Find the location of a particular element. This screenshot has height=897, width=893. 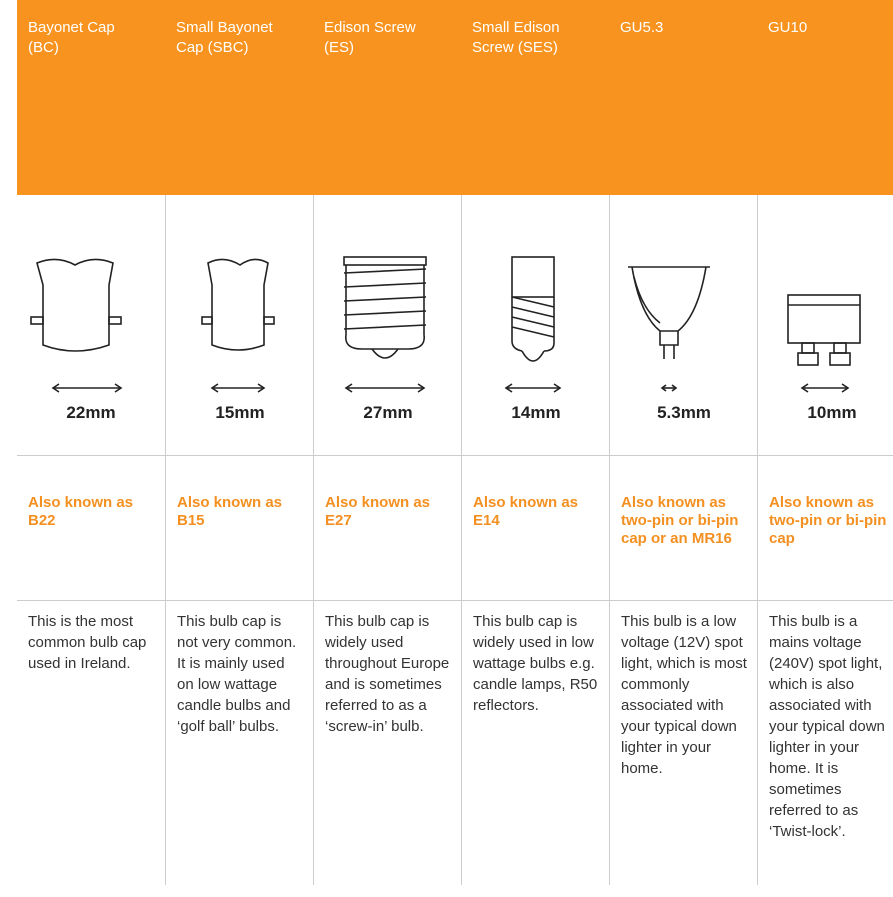

cap-size: 27mm is located at coordinates (388, 412).